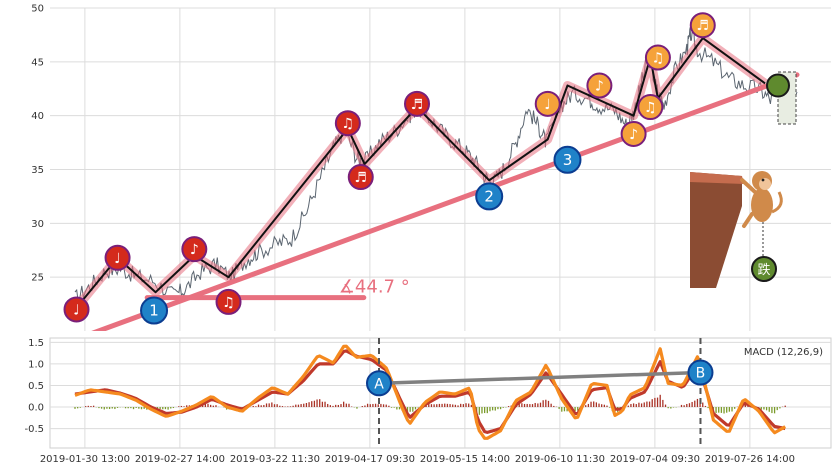  Describe the element at coordinates (37, 170) in the screenshot. I see `price-y-tick-label: 35` at that location.